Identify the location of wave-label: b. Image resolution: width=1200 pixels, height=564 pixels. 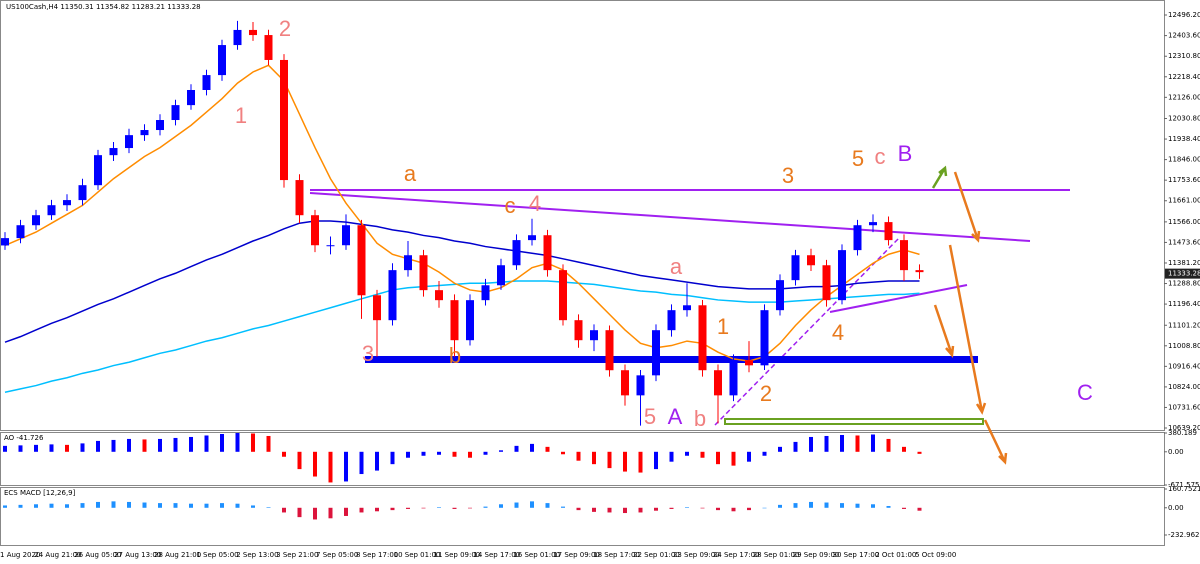
(455, 355).